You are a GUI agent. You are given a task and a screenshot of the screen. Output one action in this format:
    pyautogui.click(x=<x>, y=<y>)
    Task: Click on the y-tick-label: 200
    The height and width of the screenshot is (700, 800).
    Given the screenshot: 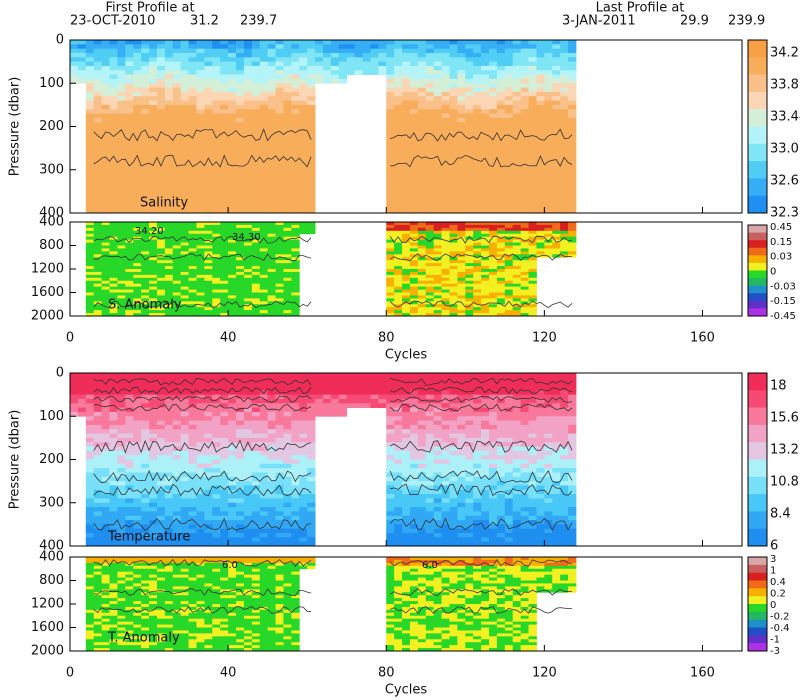 What is the action you would take?
    pyautogui.click(x=51, y=126)
    